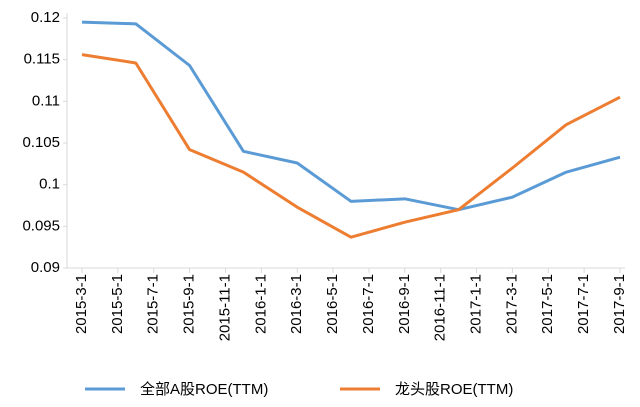 This screenshot has width=640, height=407. Describe the element at coordinates (454, 389) in the screenshot. I see `legend-label: 龙头股ROE(TTM)` at that location.